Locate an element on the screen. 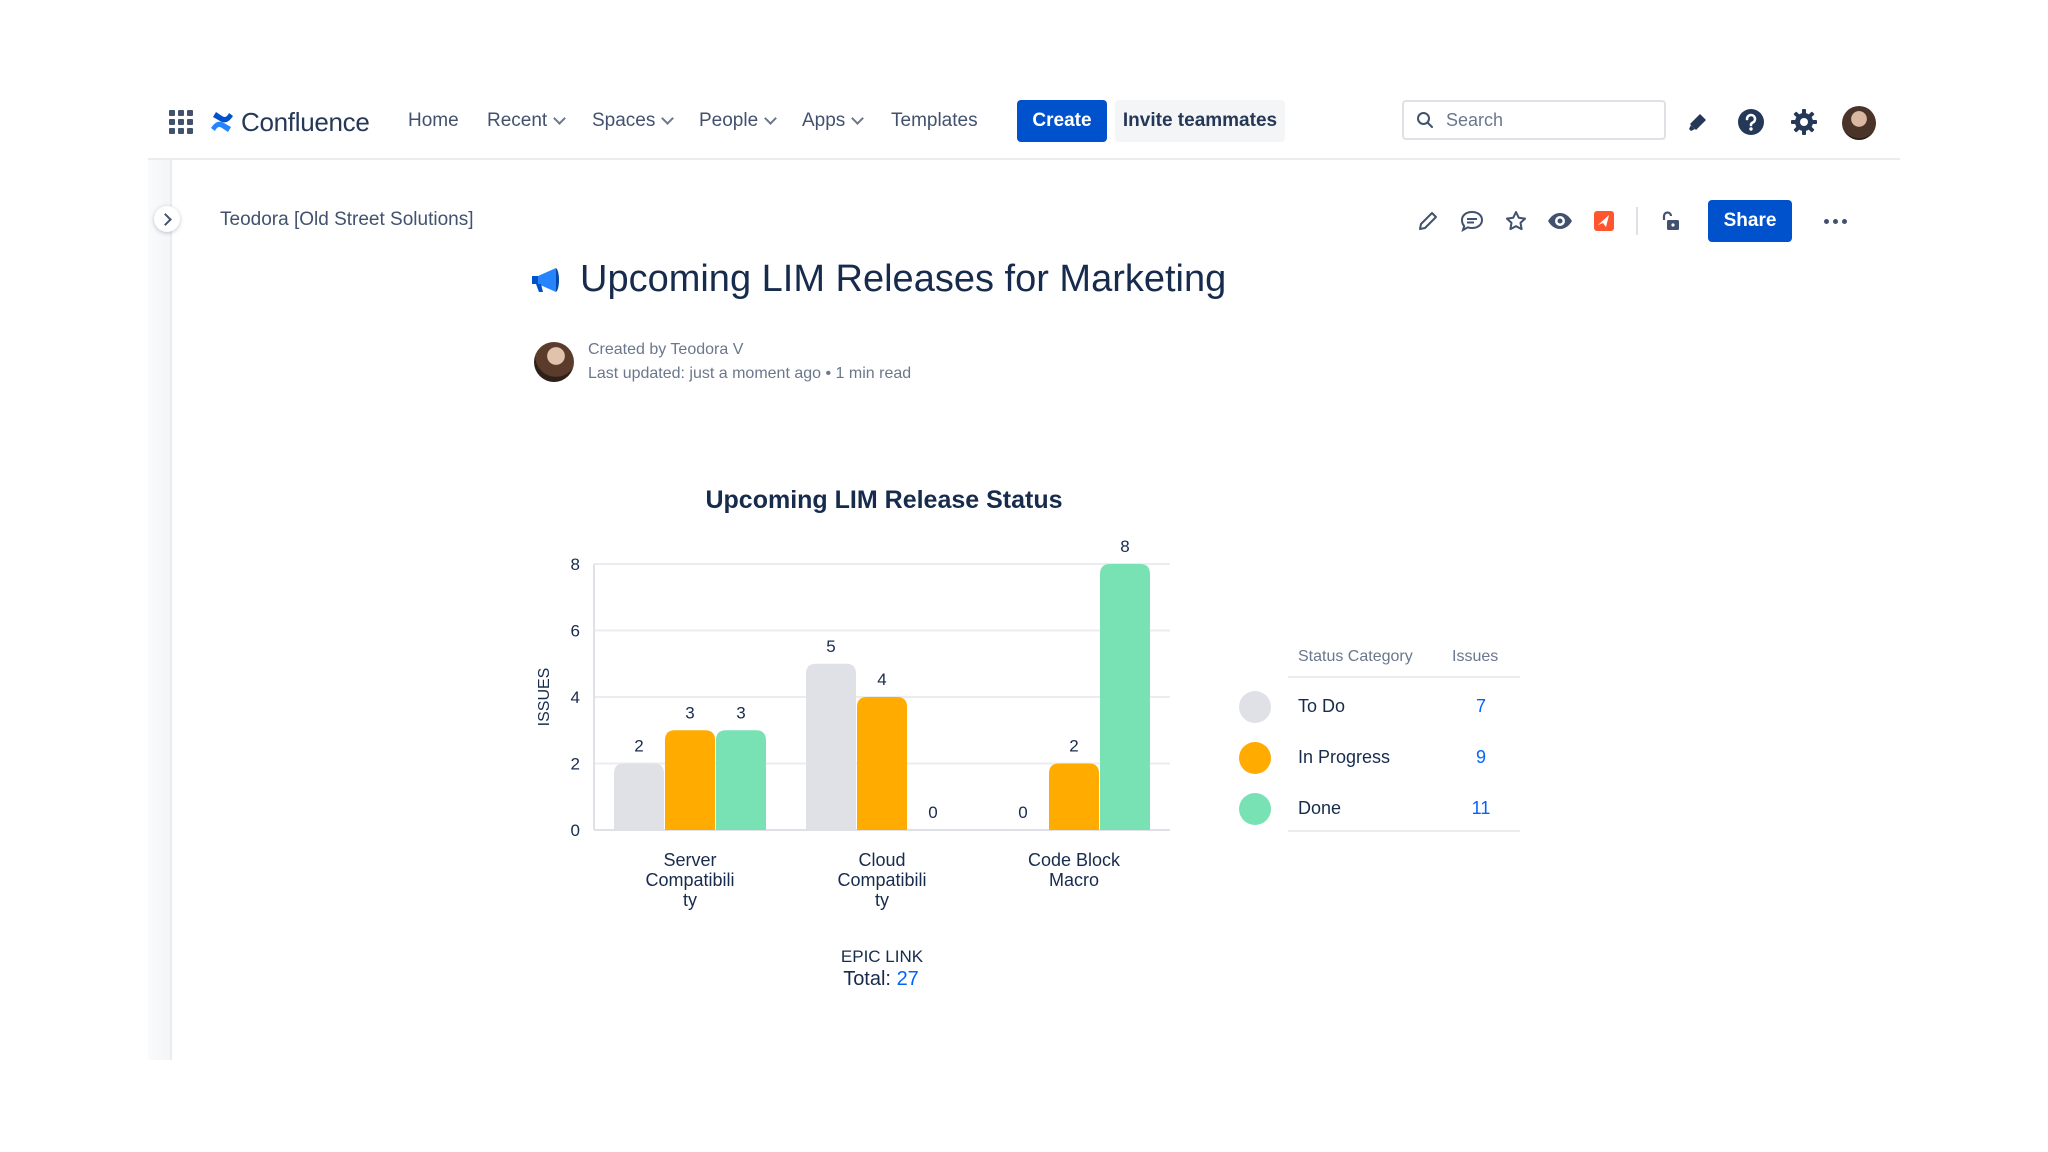 The height and width of the screenshot is (1152, 2048). confluence-logo-icon is located at coordinates (222, 122).